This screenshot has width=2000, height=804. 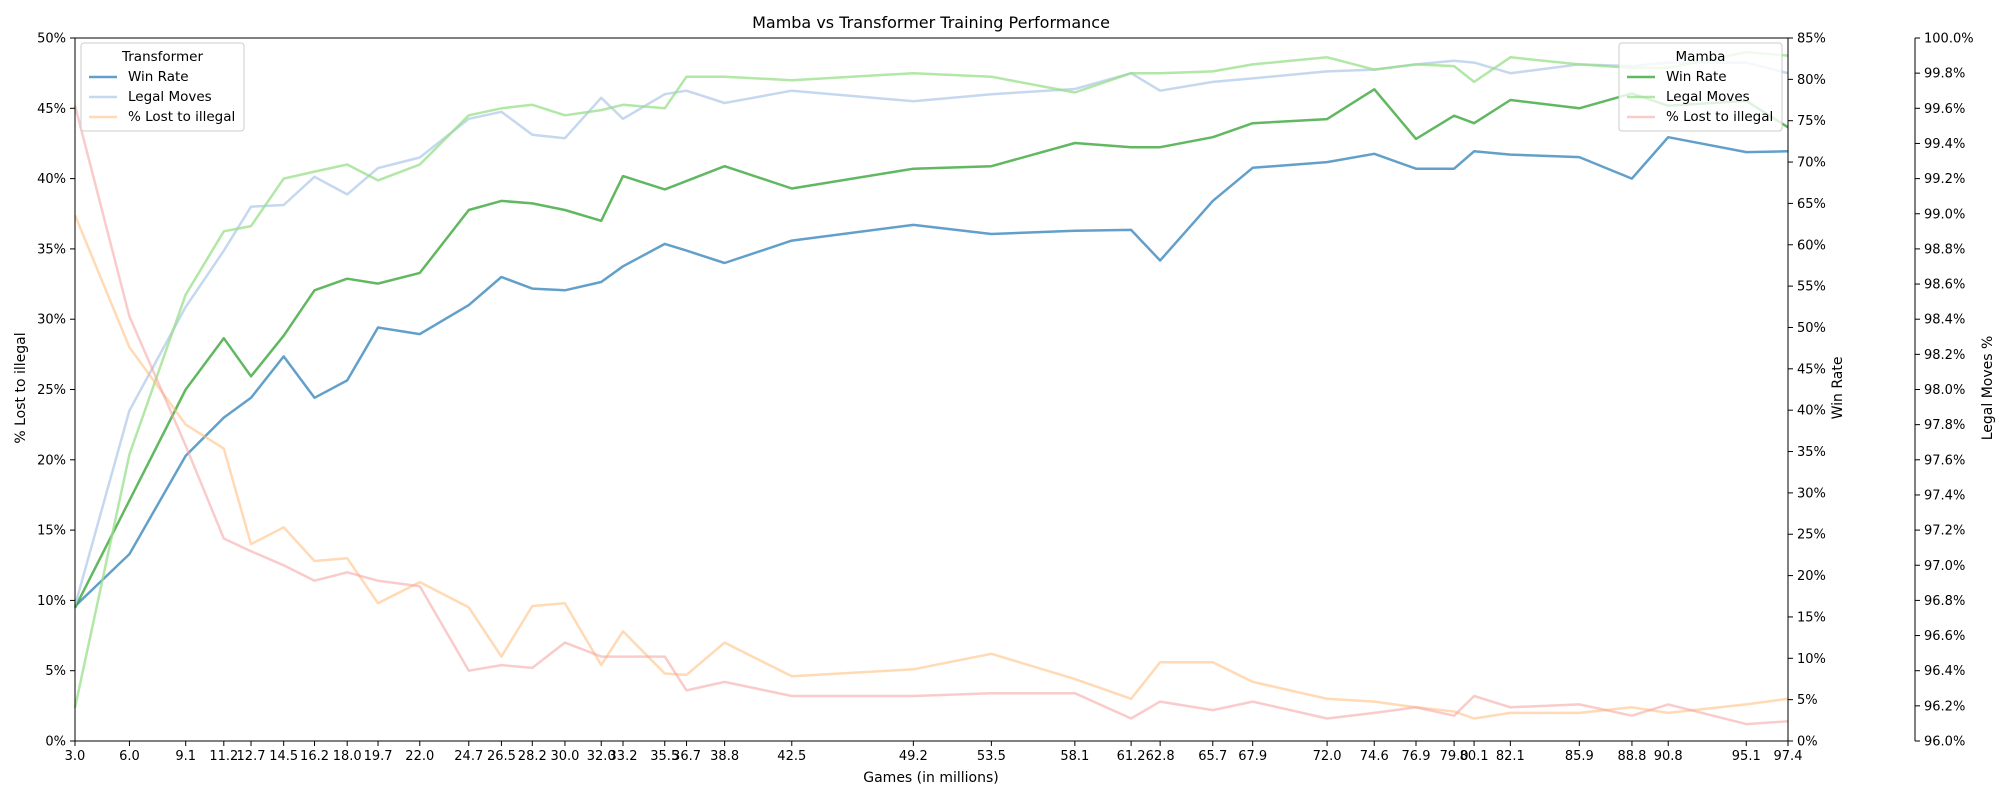 I want to click on y-win-rate-tick-label: 0%, so click(x=1807, y=742).